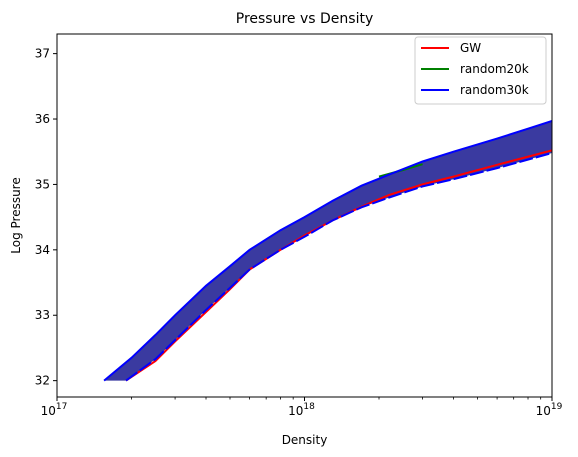 The height and width of the screenshot is (457, 578). What do you see at coordinates (42, 184) in the screenshot?
I see `y-tick-label: 35` at bounding box center [42, 184].